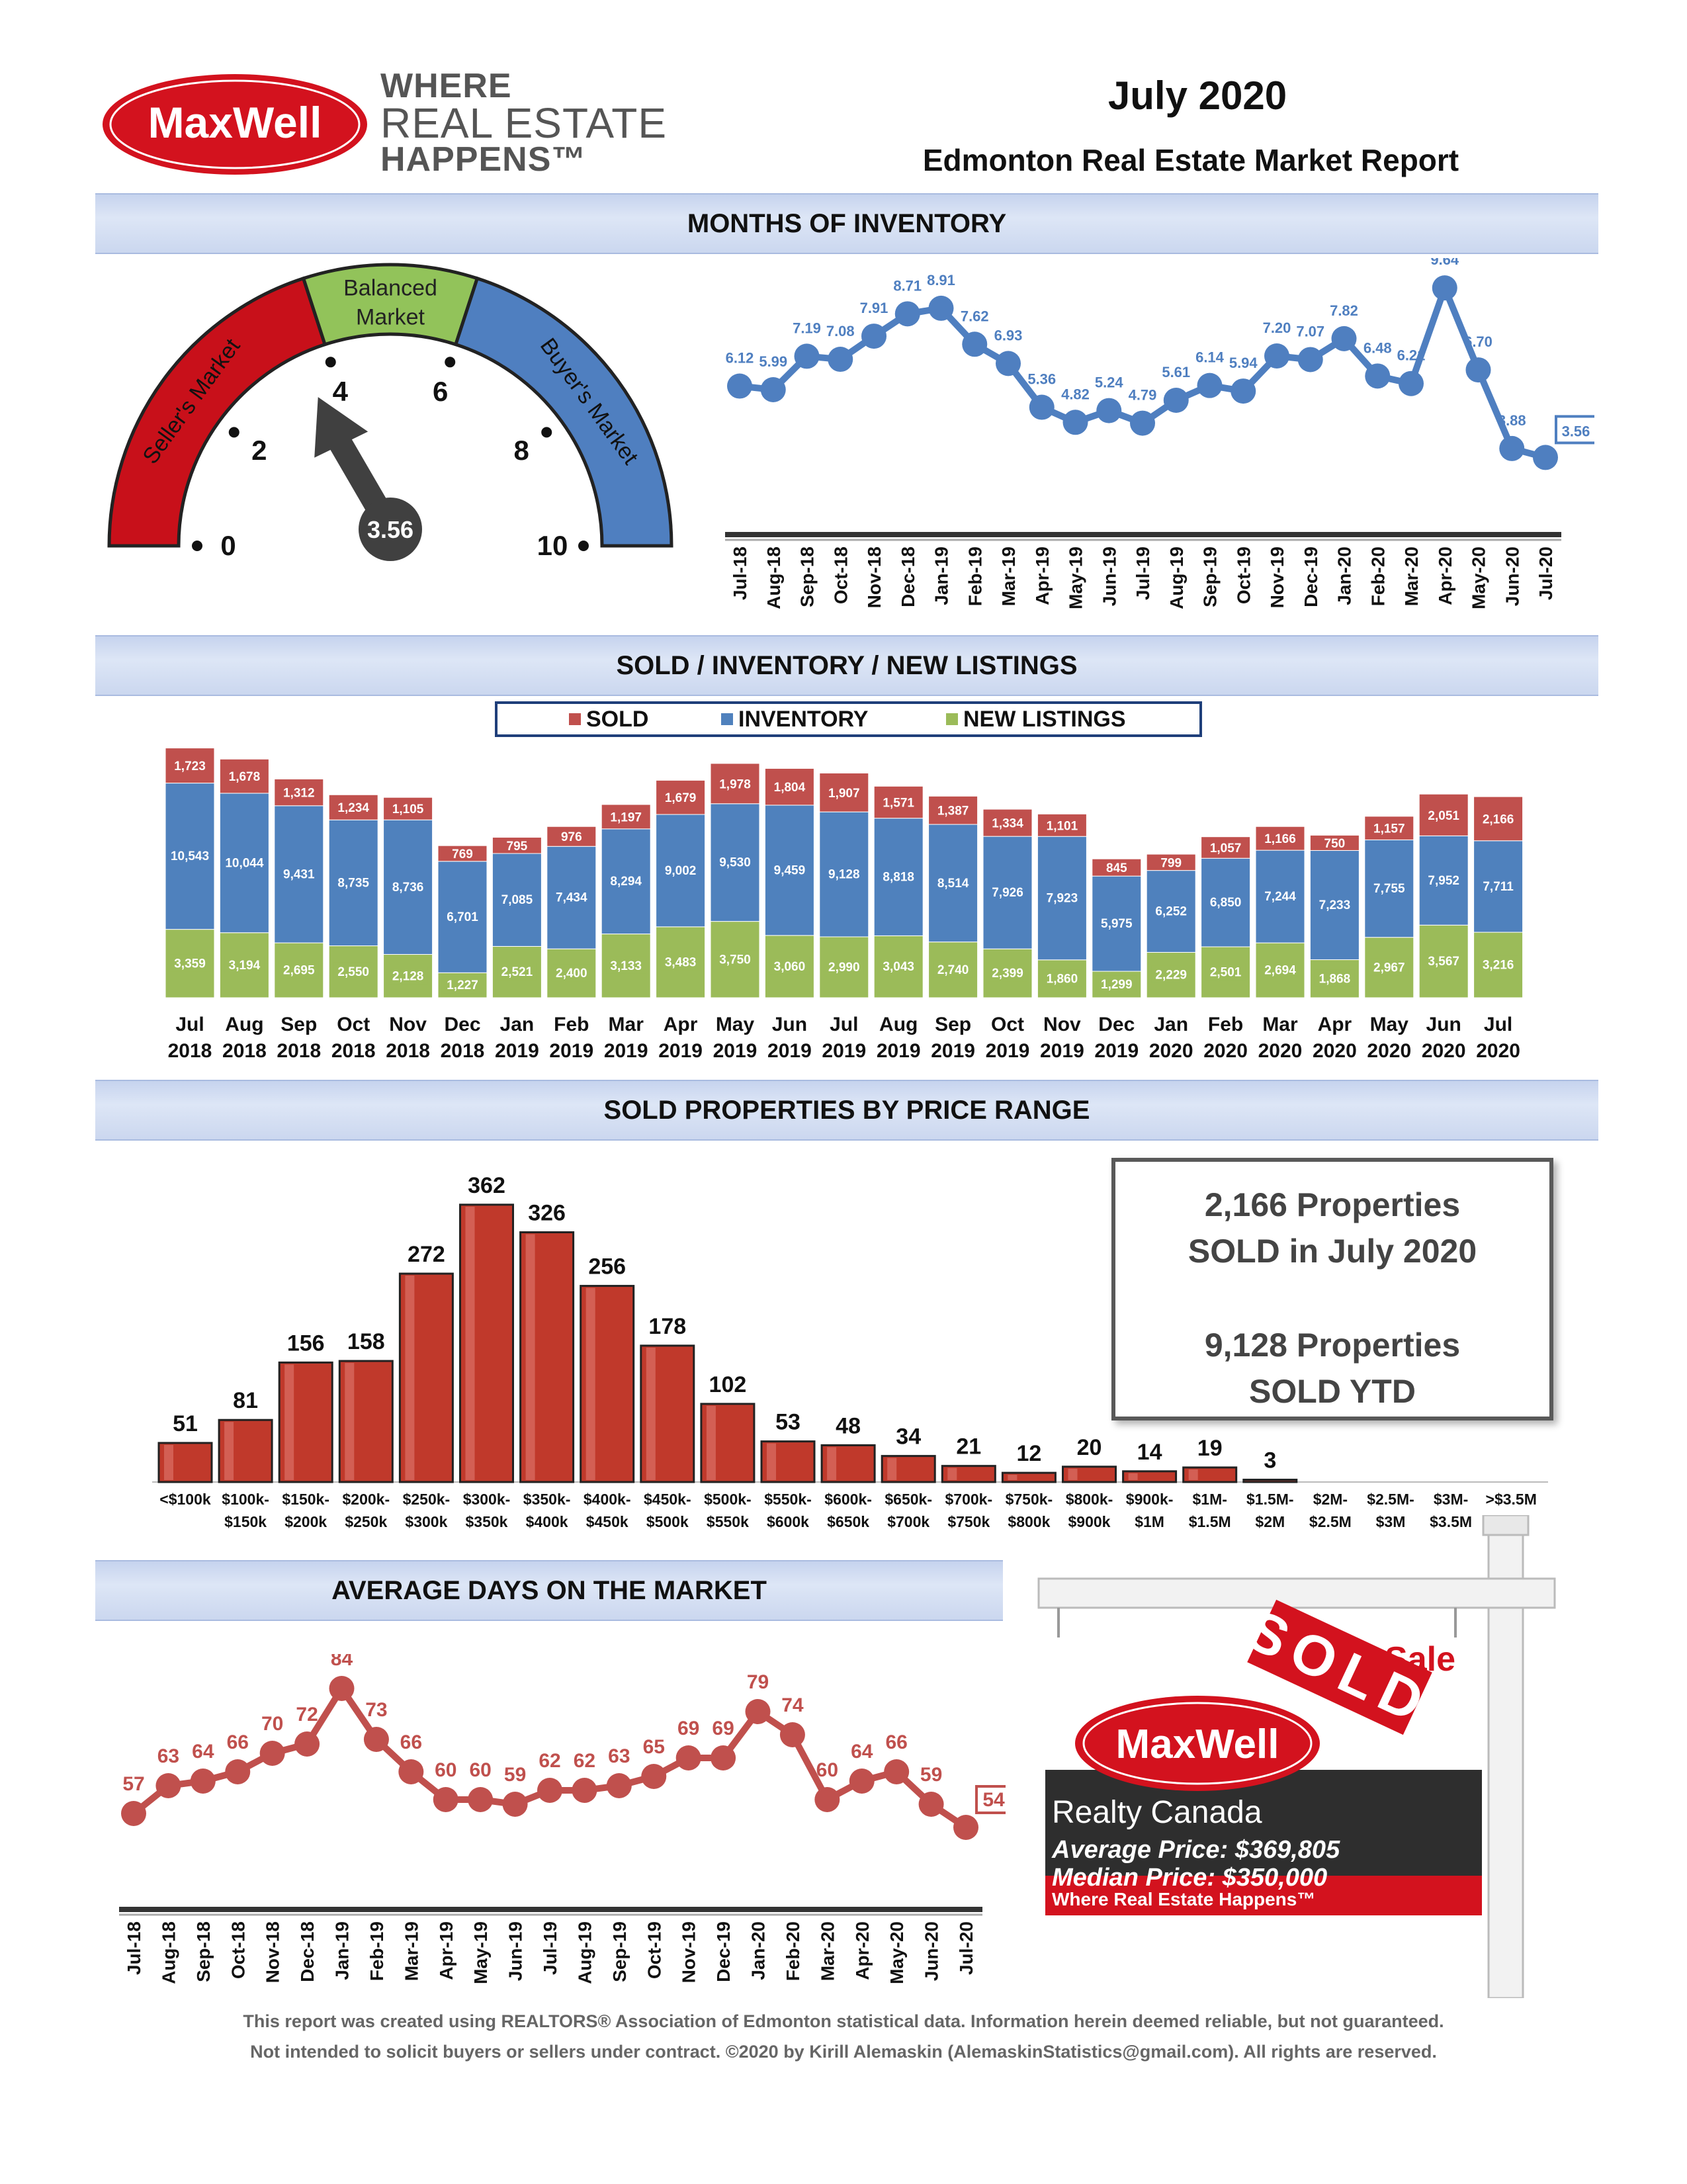  What do you see at coordinates (607, 1267) in the screenshot?
I see `data-label: 256` at bounding box center [607, 1267].